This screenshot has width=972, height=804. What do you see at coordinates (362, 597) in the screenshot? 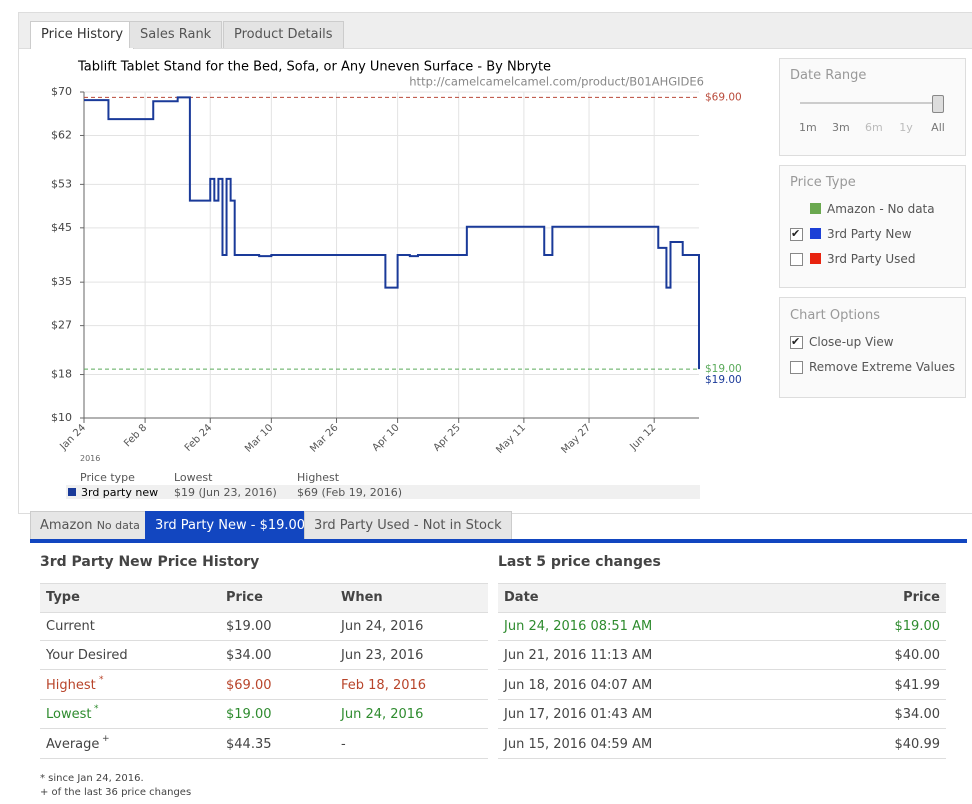
I see `column-header: When` at bounding box center [362, 597].